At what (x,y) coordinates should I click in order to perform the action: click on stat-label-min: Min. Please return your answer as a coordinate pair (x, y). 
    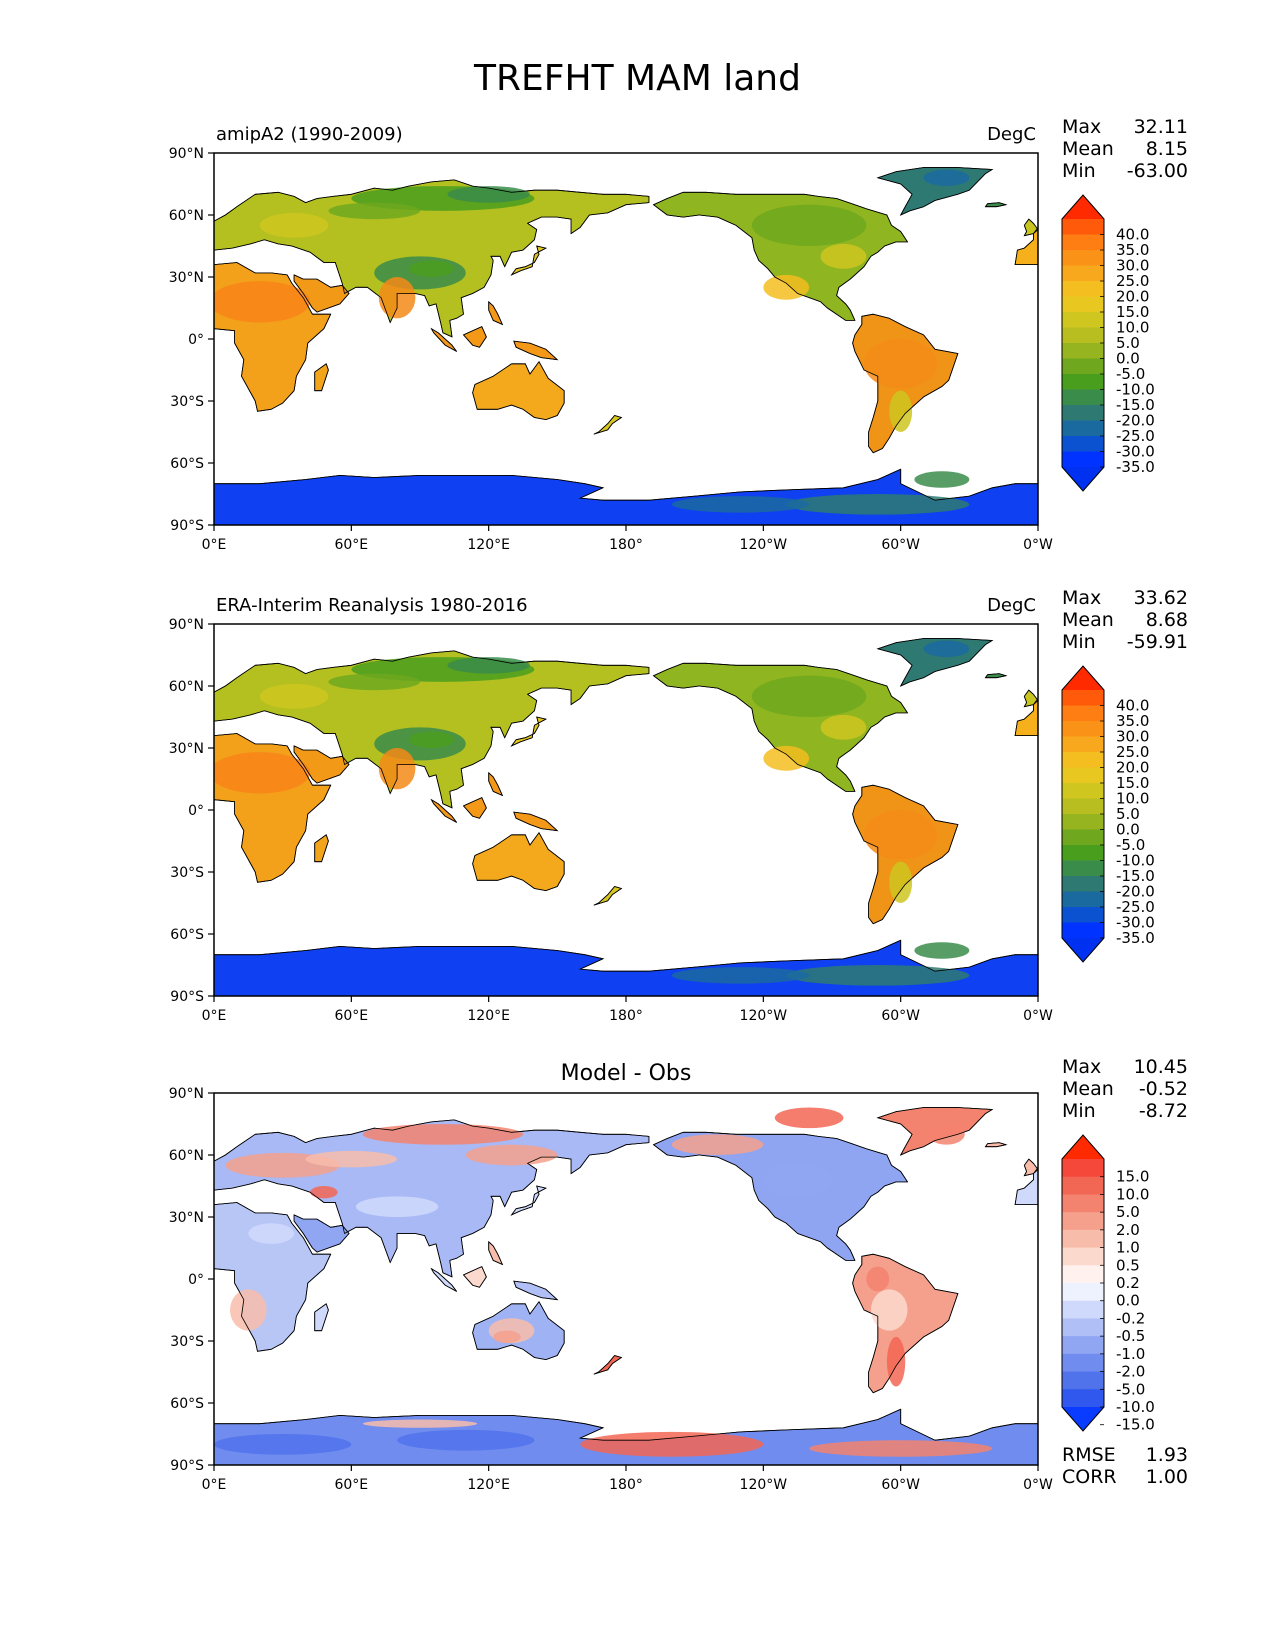
    Looking at the image, I should click on (1079, 171).